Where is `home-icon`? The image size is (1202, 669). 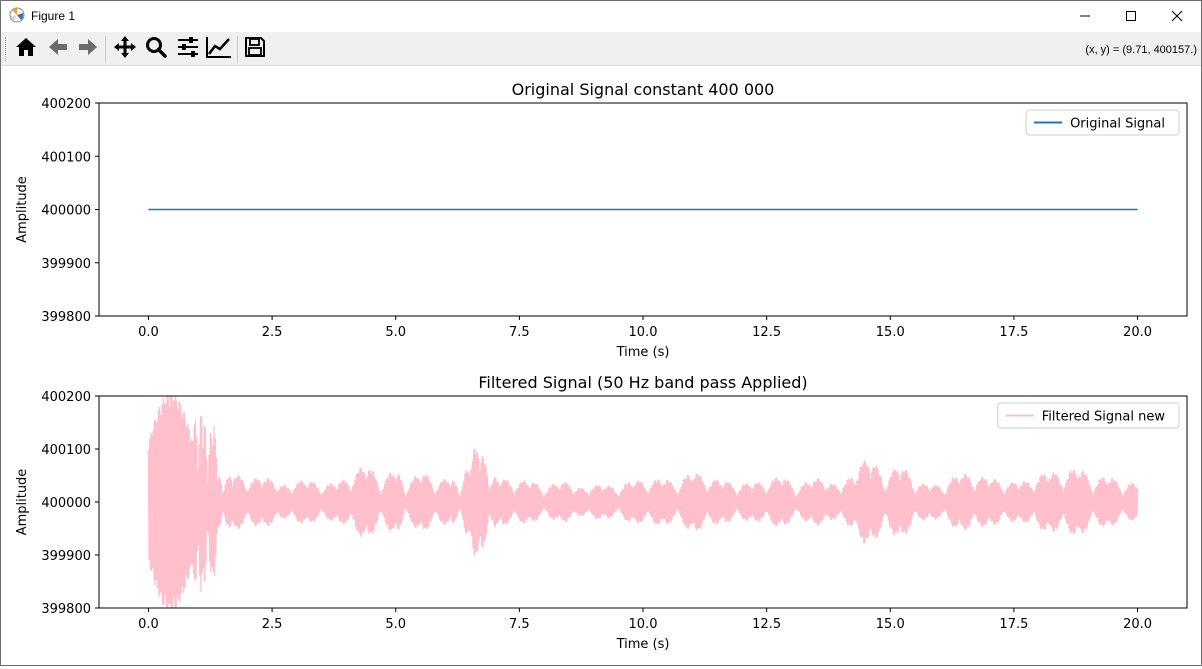 home-icon is located at coordinates (26, 49).